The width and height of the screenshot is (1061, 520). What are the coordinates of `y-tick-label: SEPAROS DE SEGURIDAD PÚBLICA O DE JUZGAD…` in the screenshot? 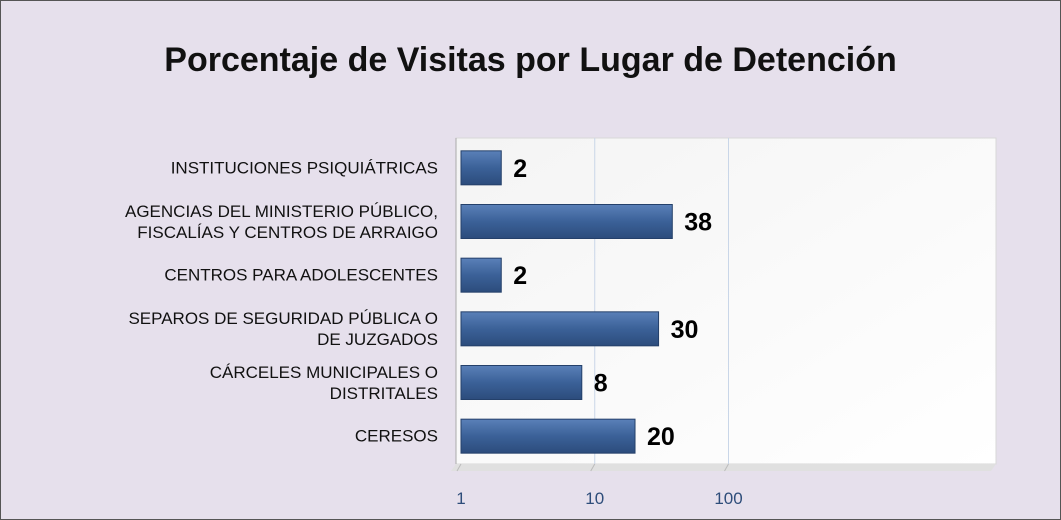 It's located at (283, 328).